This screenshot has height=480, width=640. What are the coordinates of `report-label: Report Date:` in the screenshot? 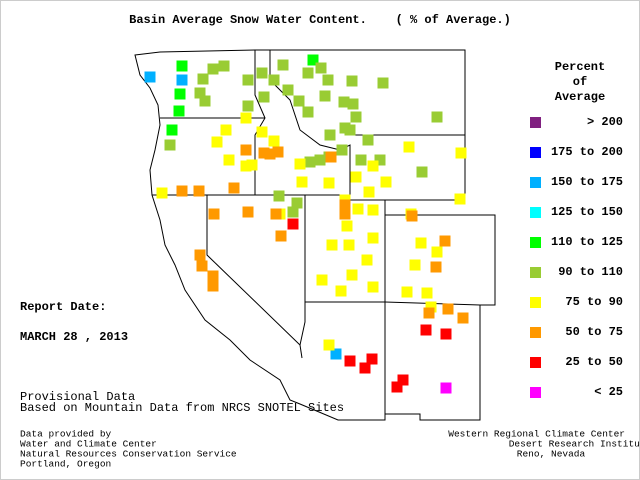 It's located at (63, 307).